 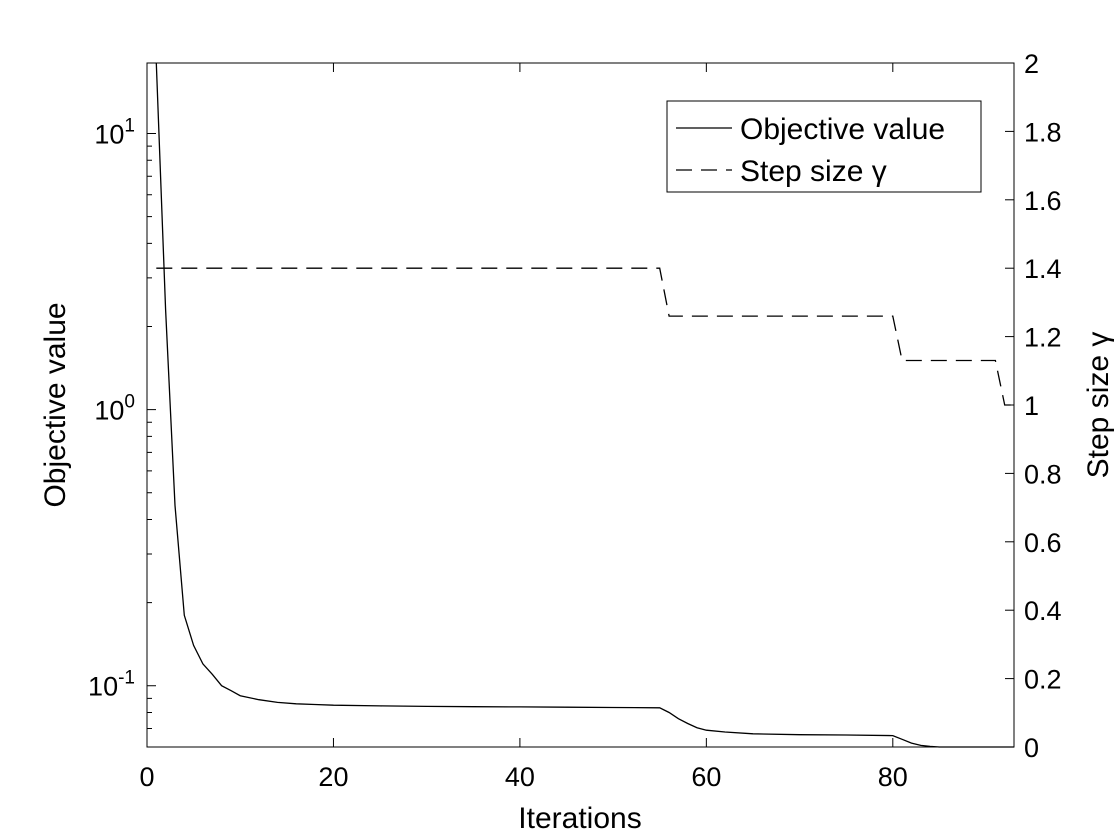 I want to click on y-right-tick-label: 0.8, so click(x=1043, y=474).